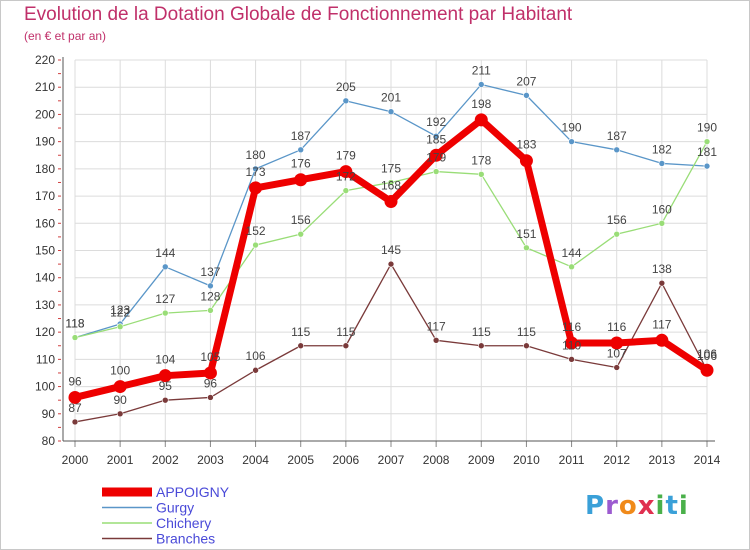 Image resolution: width=750 pixels, height=550 pixels. What do you see at coordinates (75, 460) in the screenshot?
I see `x-tick-label: 2000` at bounding box center [75, 460].